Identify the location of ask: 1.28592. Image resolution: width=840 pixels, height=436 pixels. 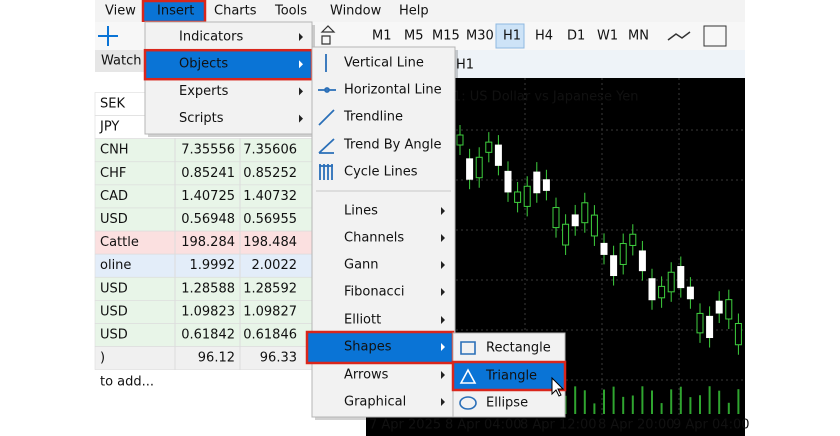
(270, 288).